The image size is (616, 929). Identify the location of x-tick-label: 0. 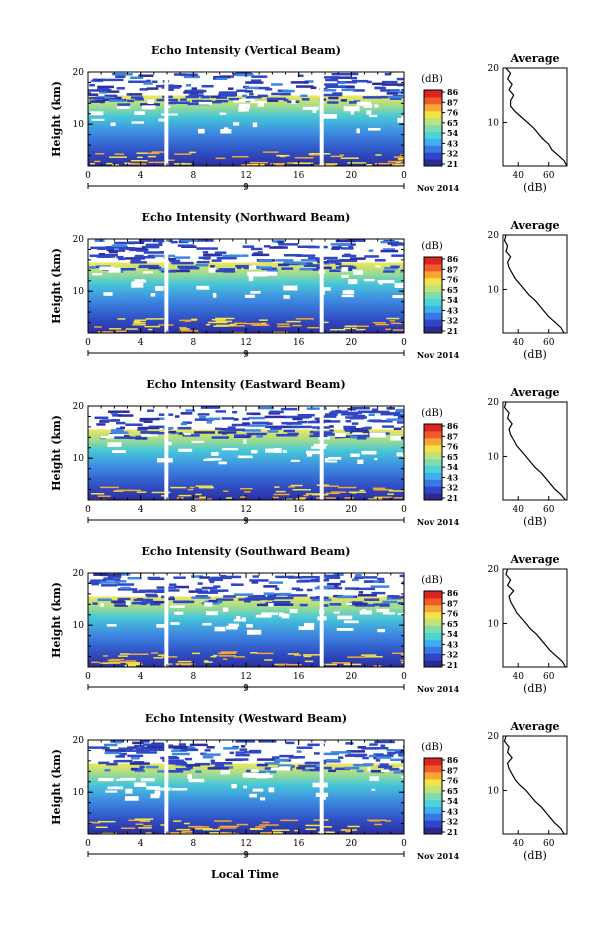
(404, 844).